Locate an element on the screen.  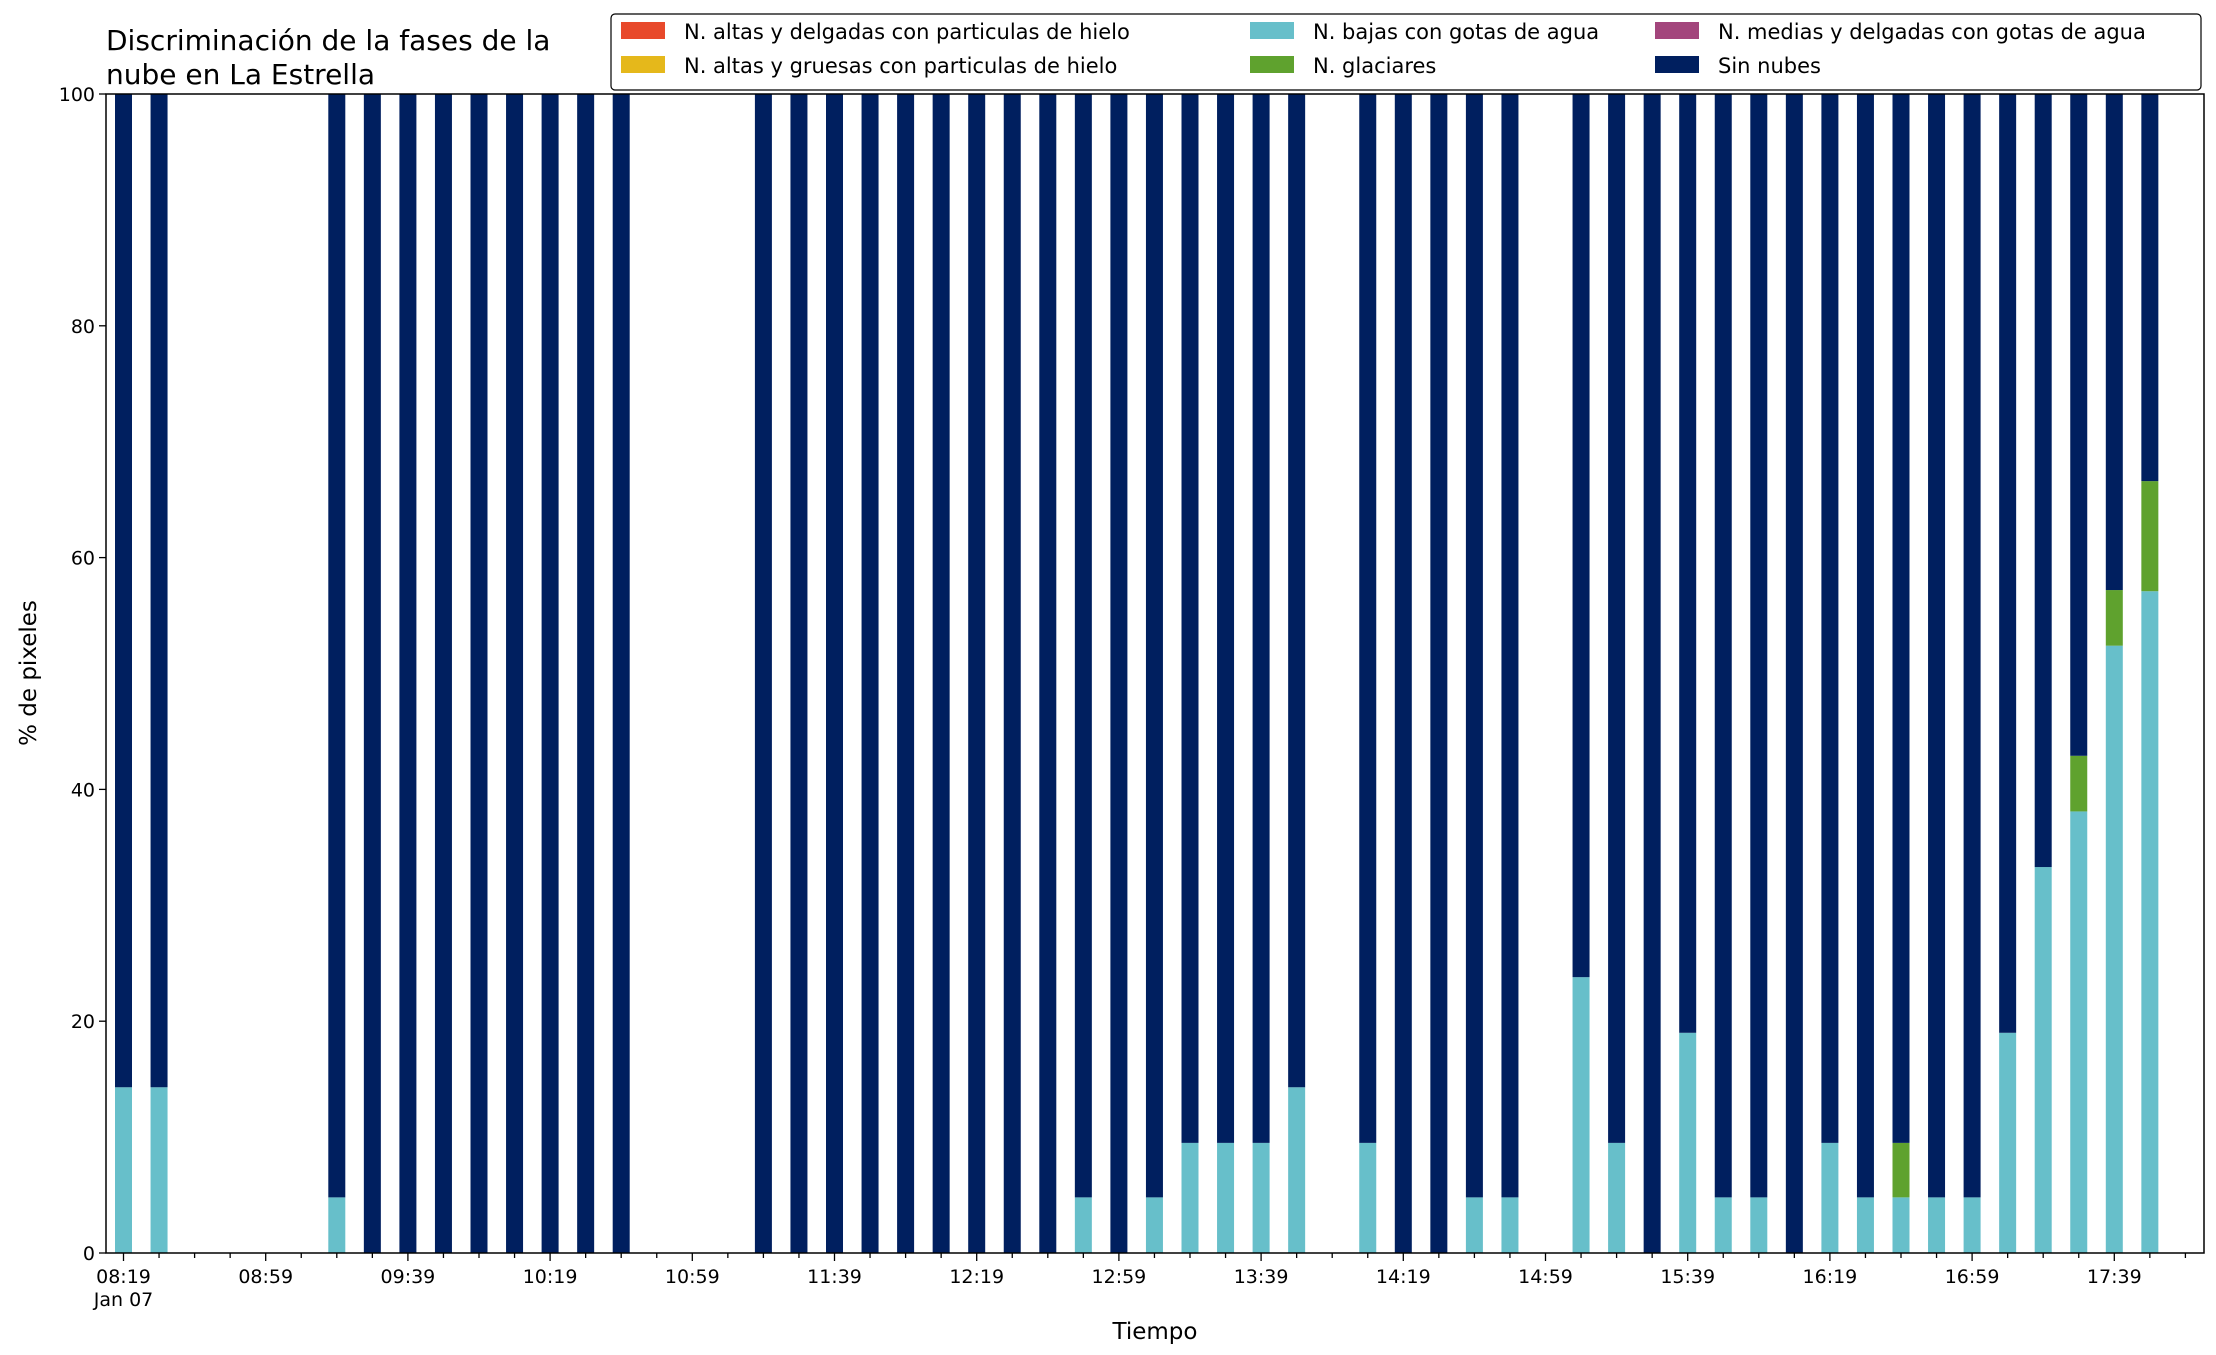
x-tick-label: 10:19 is located at coordinates (550, 1277).